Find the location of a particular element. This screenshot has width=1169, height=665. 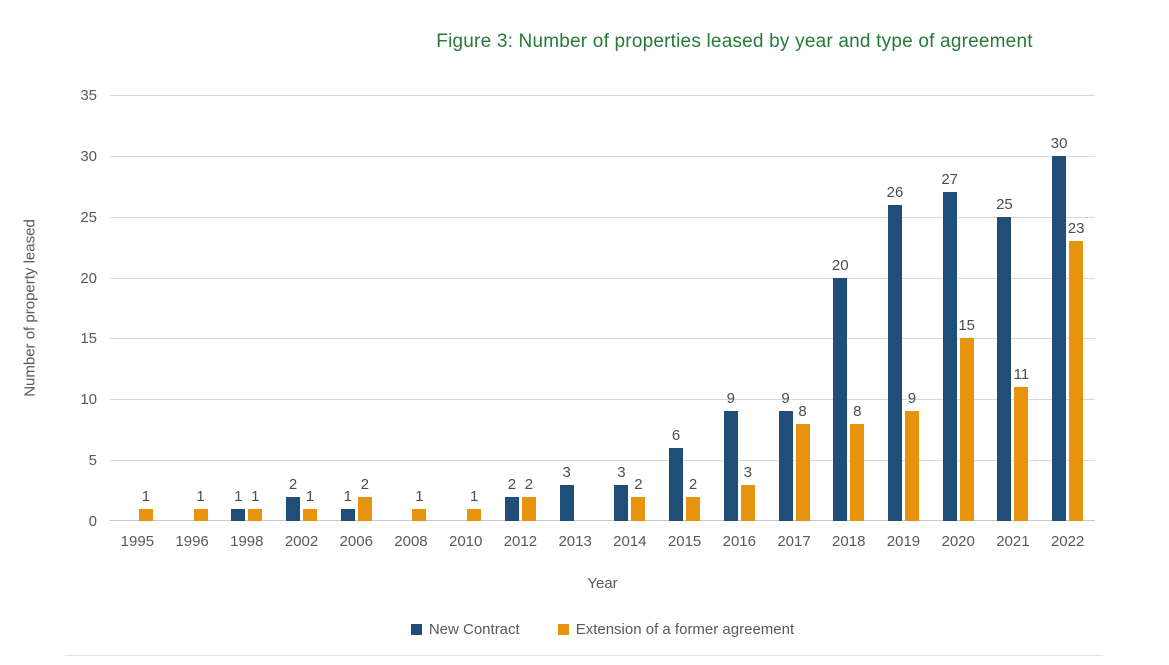

y-tick-label-15: 15 is located at coordinates (88, 338).